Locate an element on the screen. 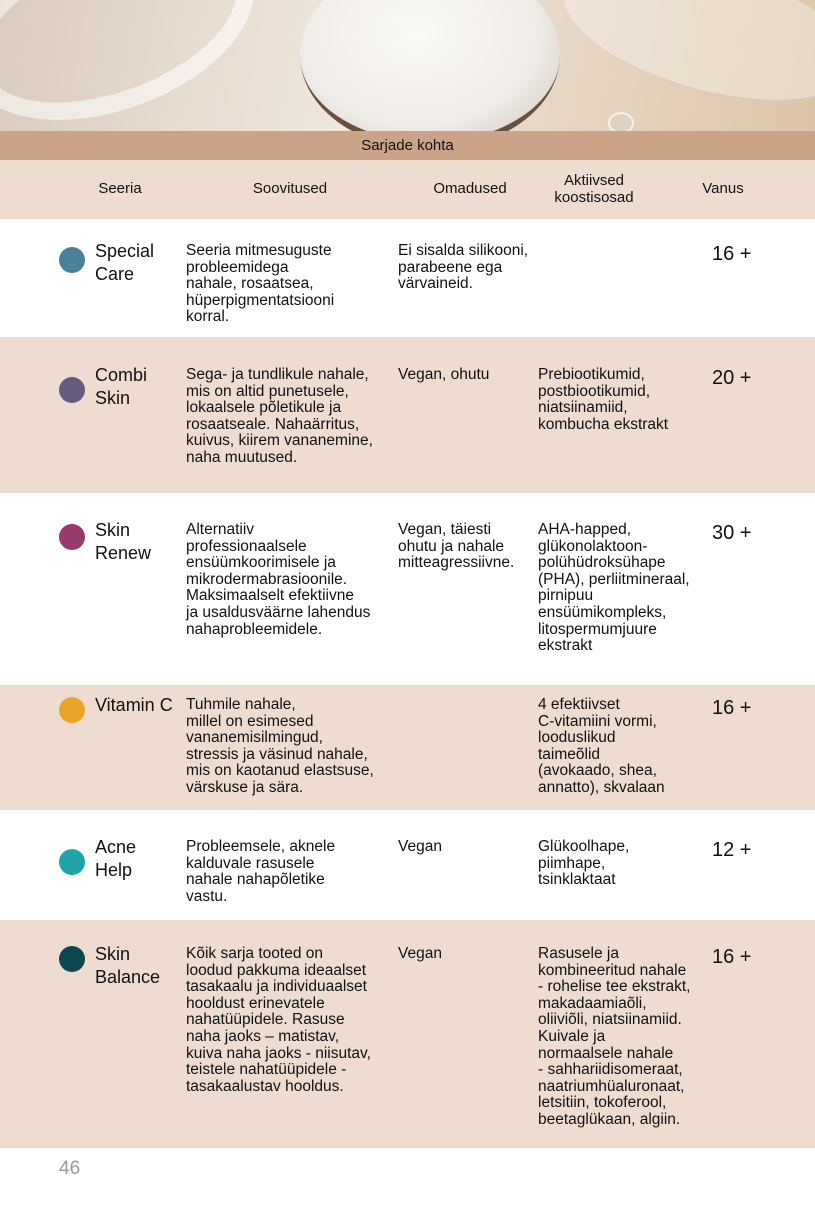 This screenshot has width=815, height=1211. page-number: 46 is located at coordinates (70, 1168).